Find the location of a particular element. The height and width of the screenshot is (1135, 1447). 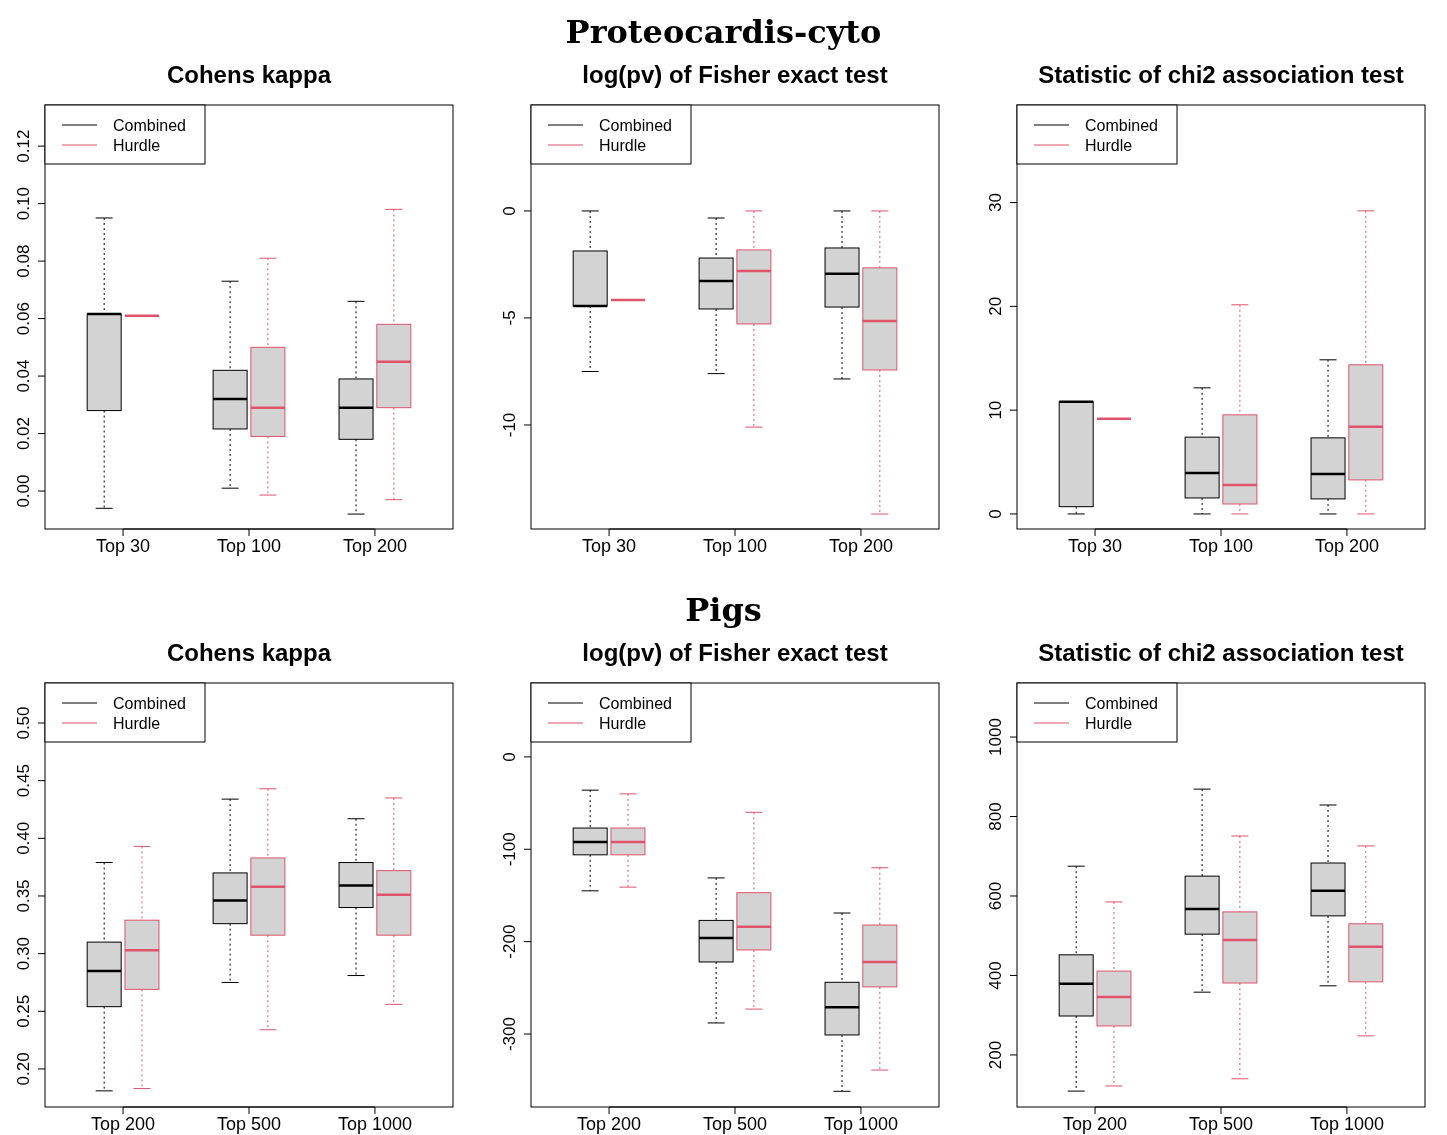

y-tick-label: 0.25 is located at coordinates (23, 1011).